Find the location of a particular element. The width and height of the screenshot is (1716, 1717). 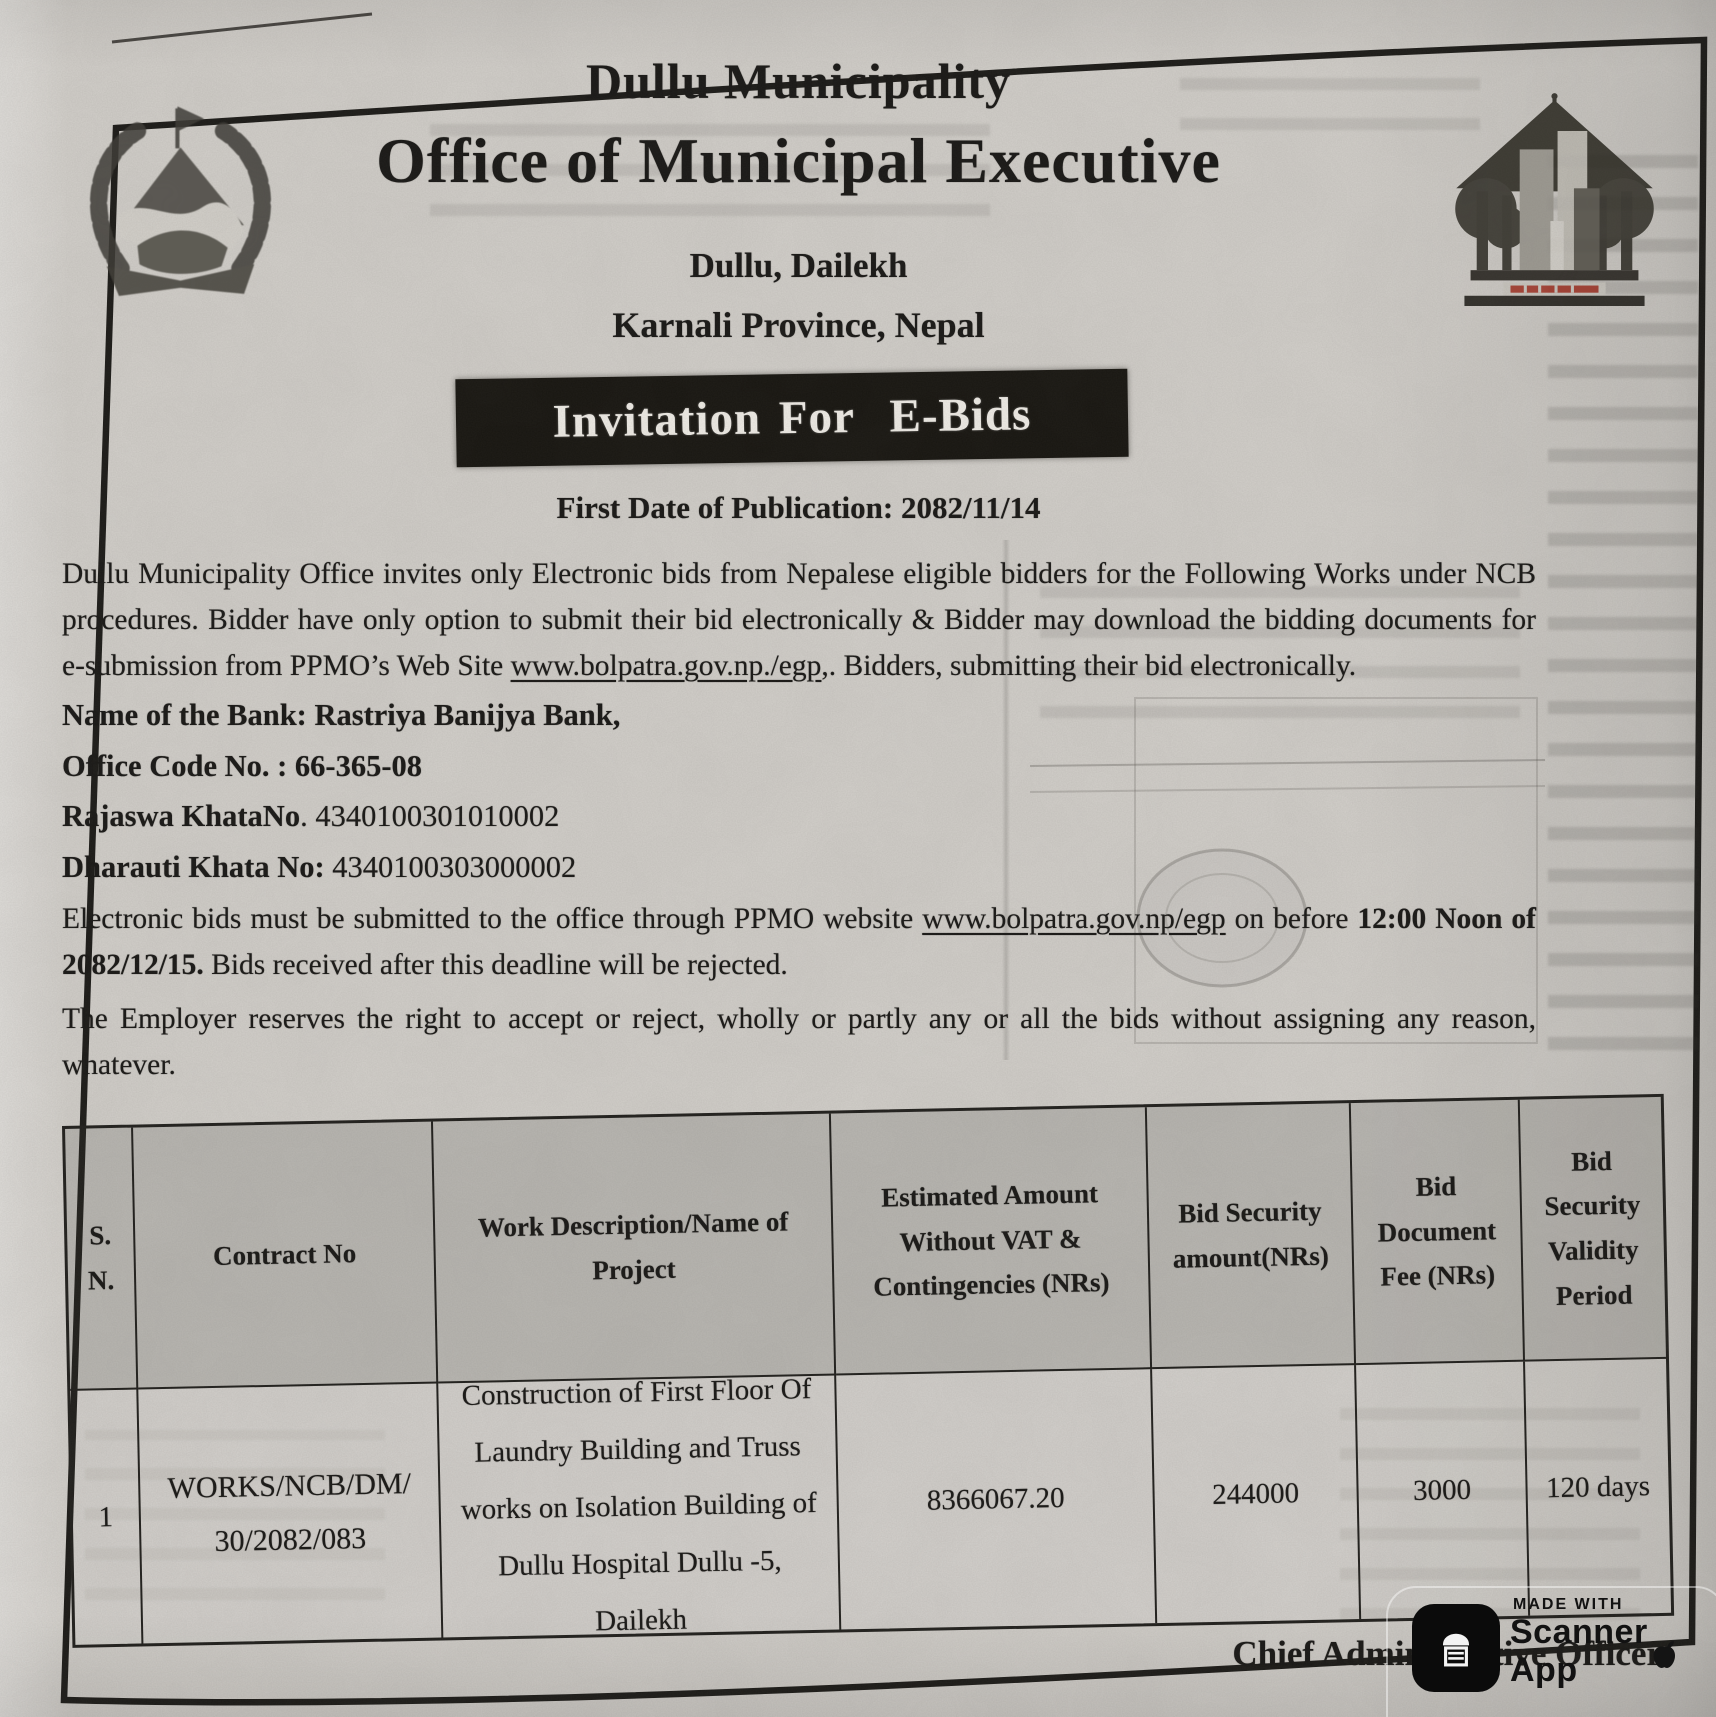

rajaswa-khata-line: Rajaswa KhataNo. 4340100301010002 is located at coordinates (341, 824).